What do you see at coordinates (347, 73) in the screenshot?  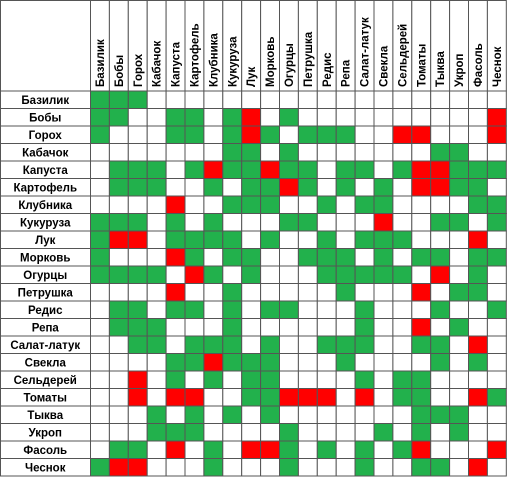 I see `column-label: Репа` at bounding box center [347, 73].